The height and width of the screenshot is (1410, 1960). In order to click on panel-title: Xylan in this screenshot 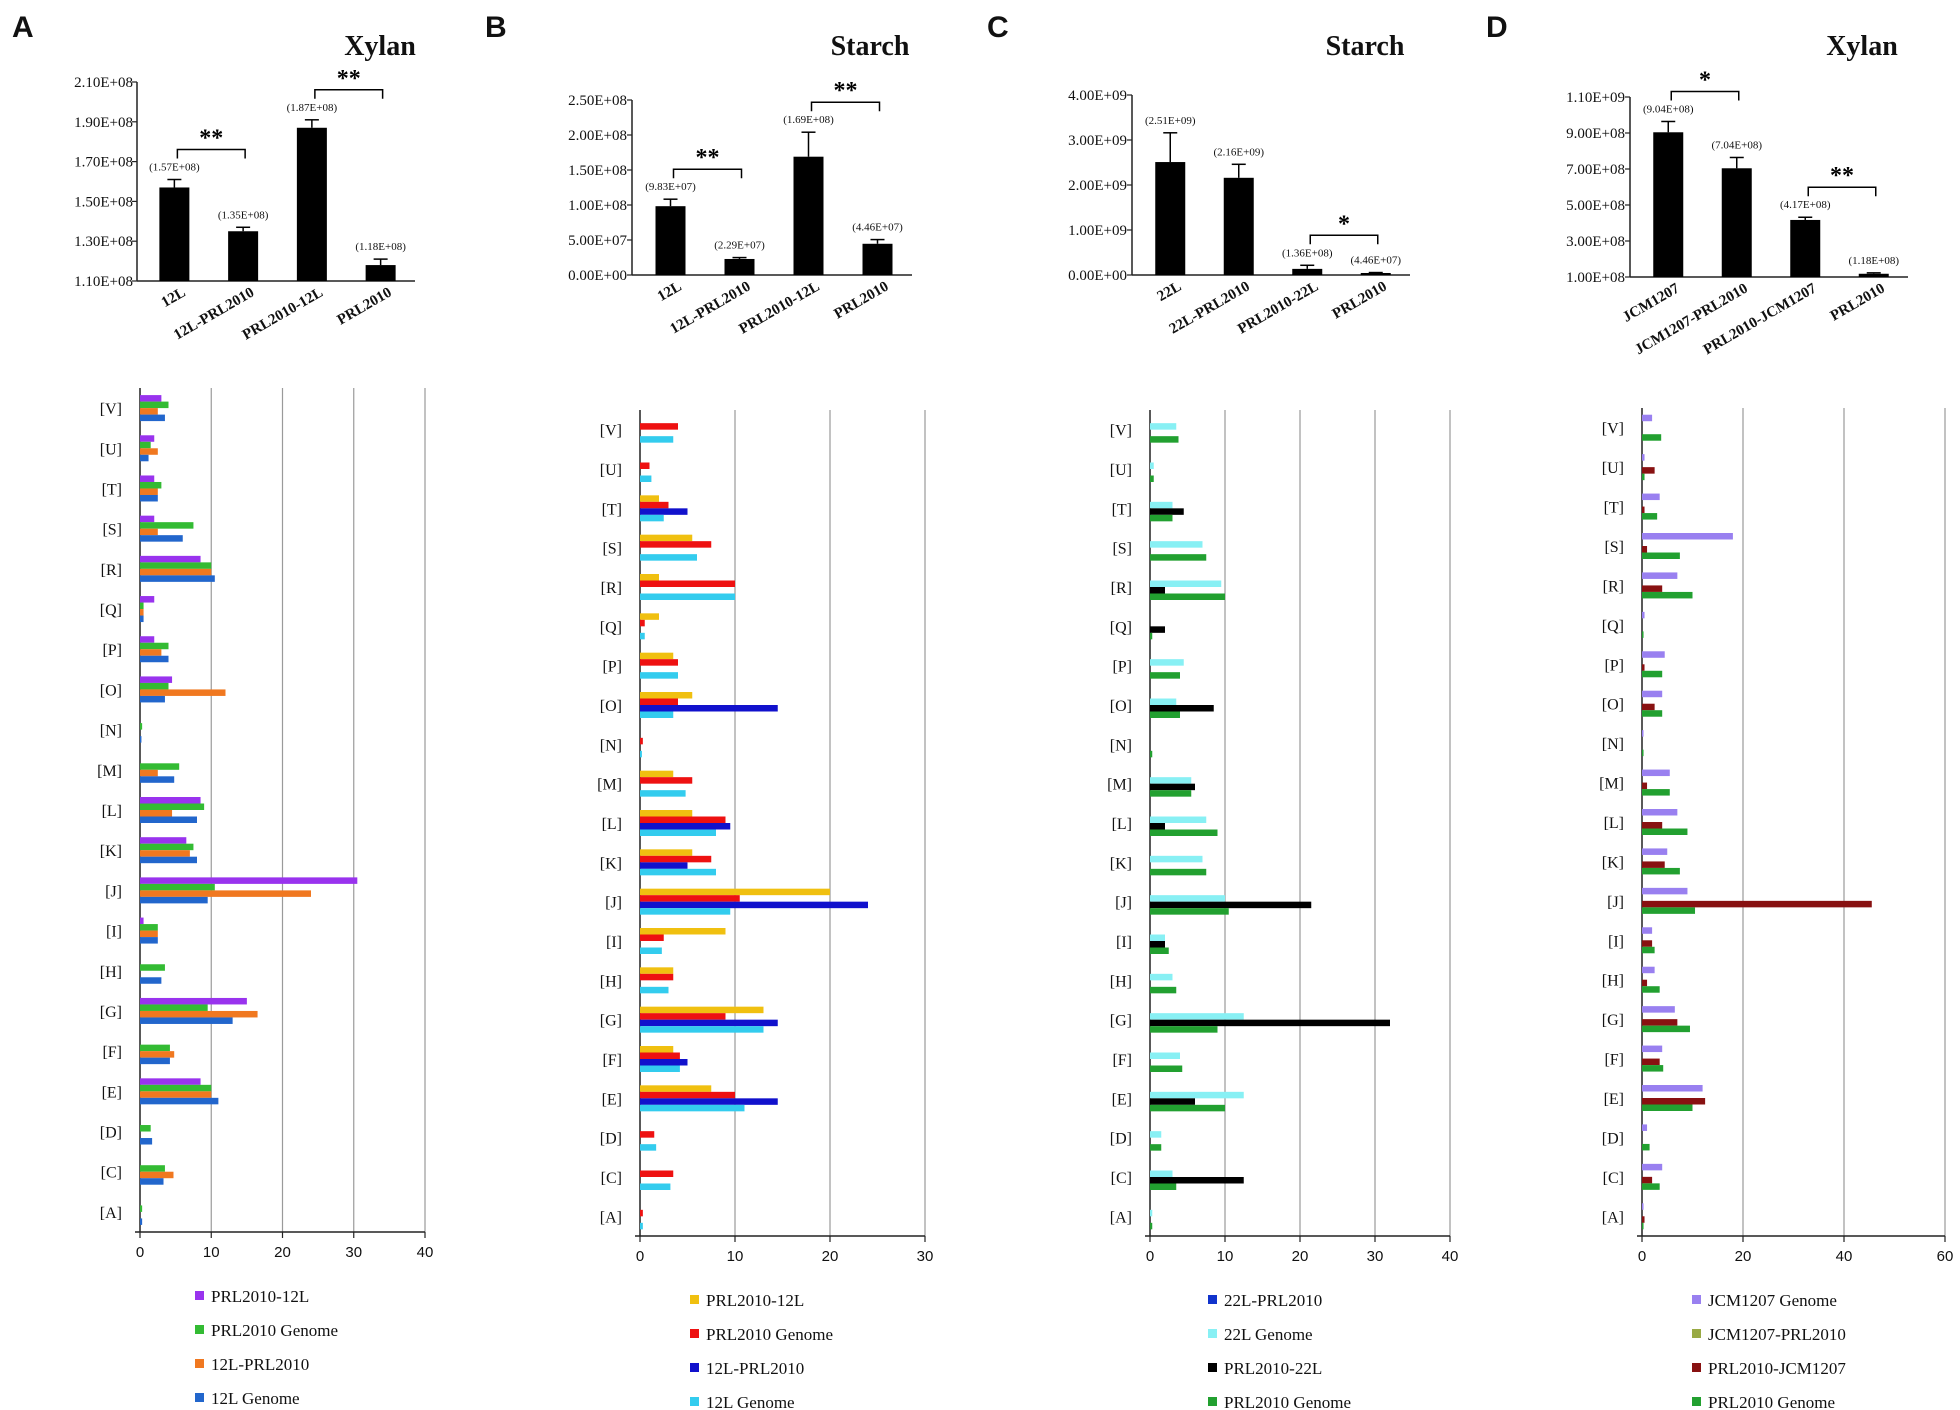, I will do `click(1862, 46)`.